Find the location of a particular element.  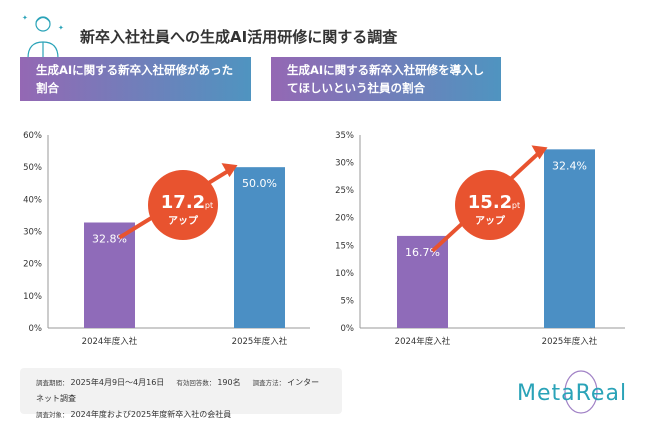

annotation-value: 17.2 is located at coordinates (183, 202).